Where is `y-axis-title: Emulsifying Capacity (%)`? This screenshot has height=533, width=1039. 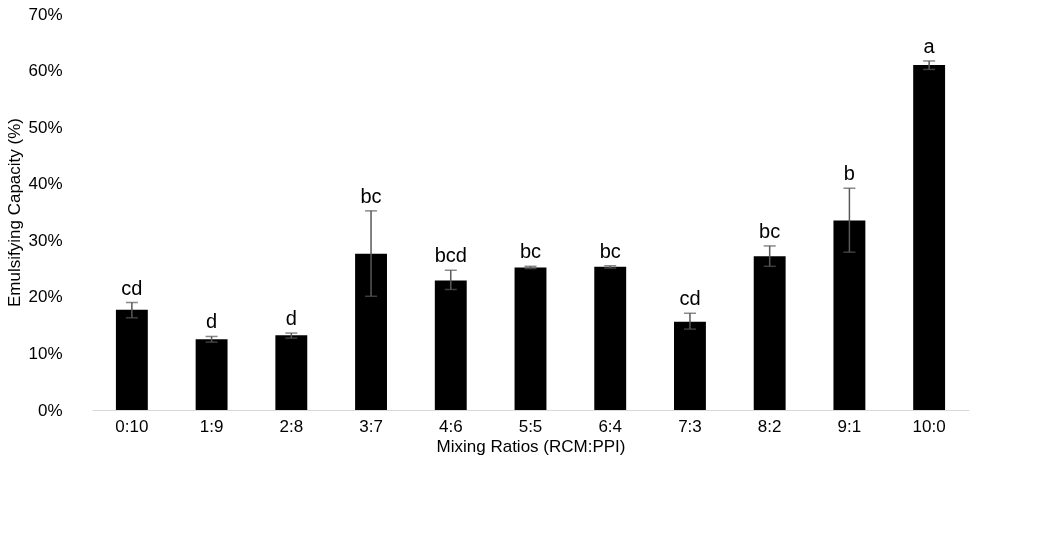 y-axis-title: Emulsifying Capacity (%) is located at coordinates (15, 212).